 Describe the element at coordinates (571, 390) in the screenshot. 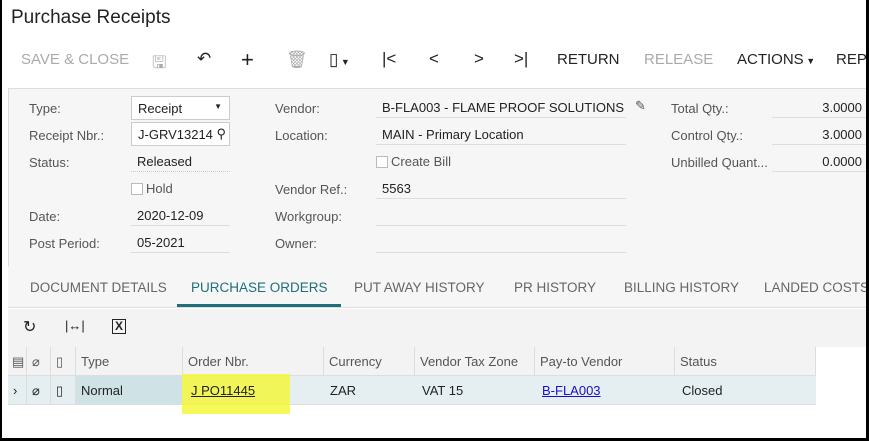

I see `pay-to-vendor-link: B-FLA003` at that location.